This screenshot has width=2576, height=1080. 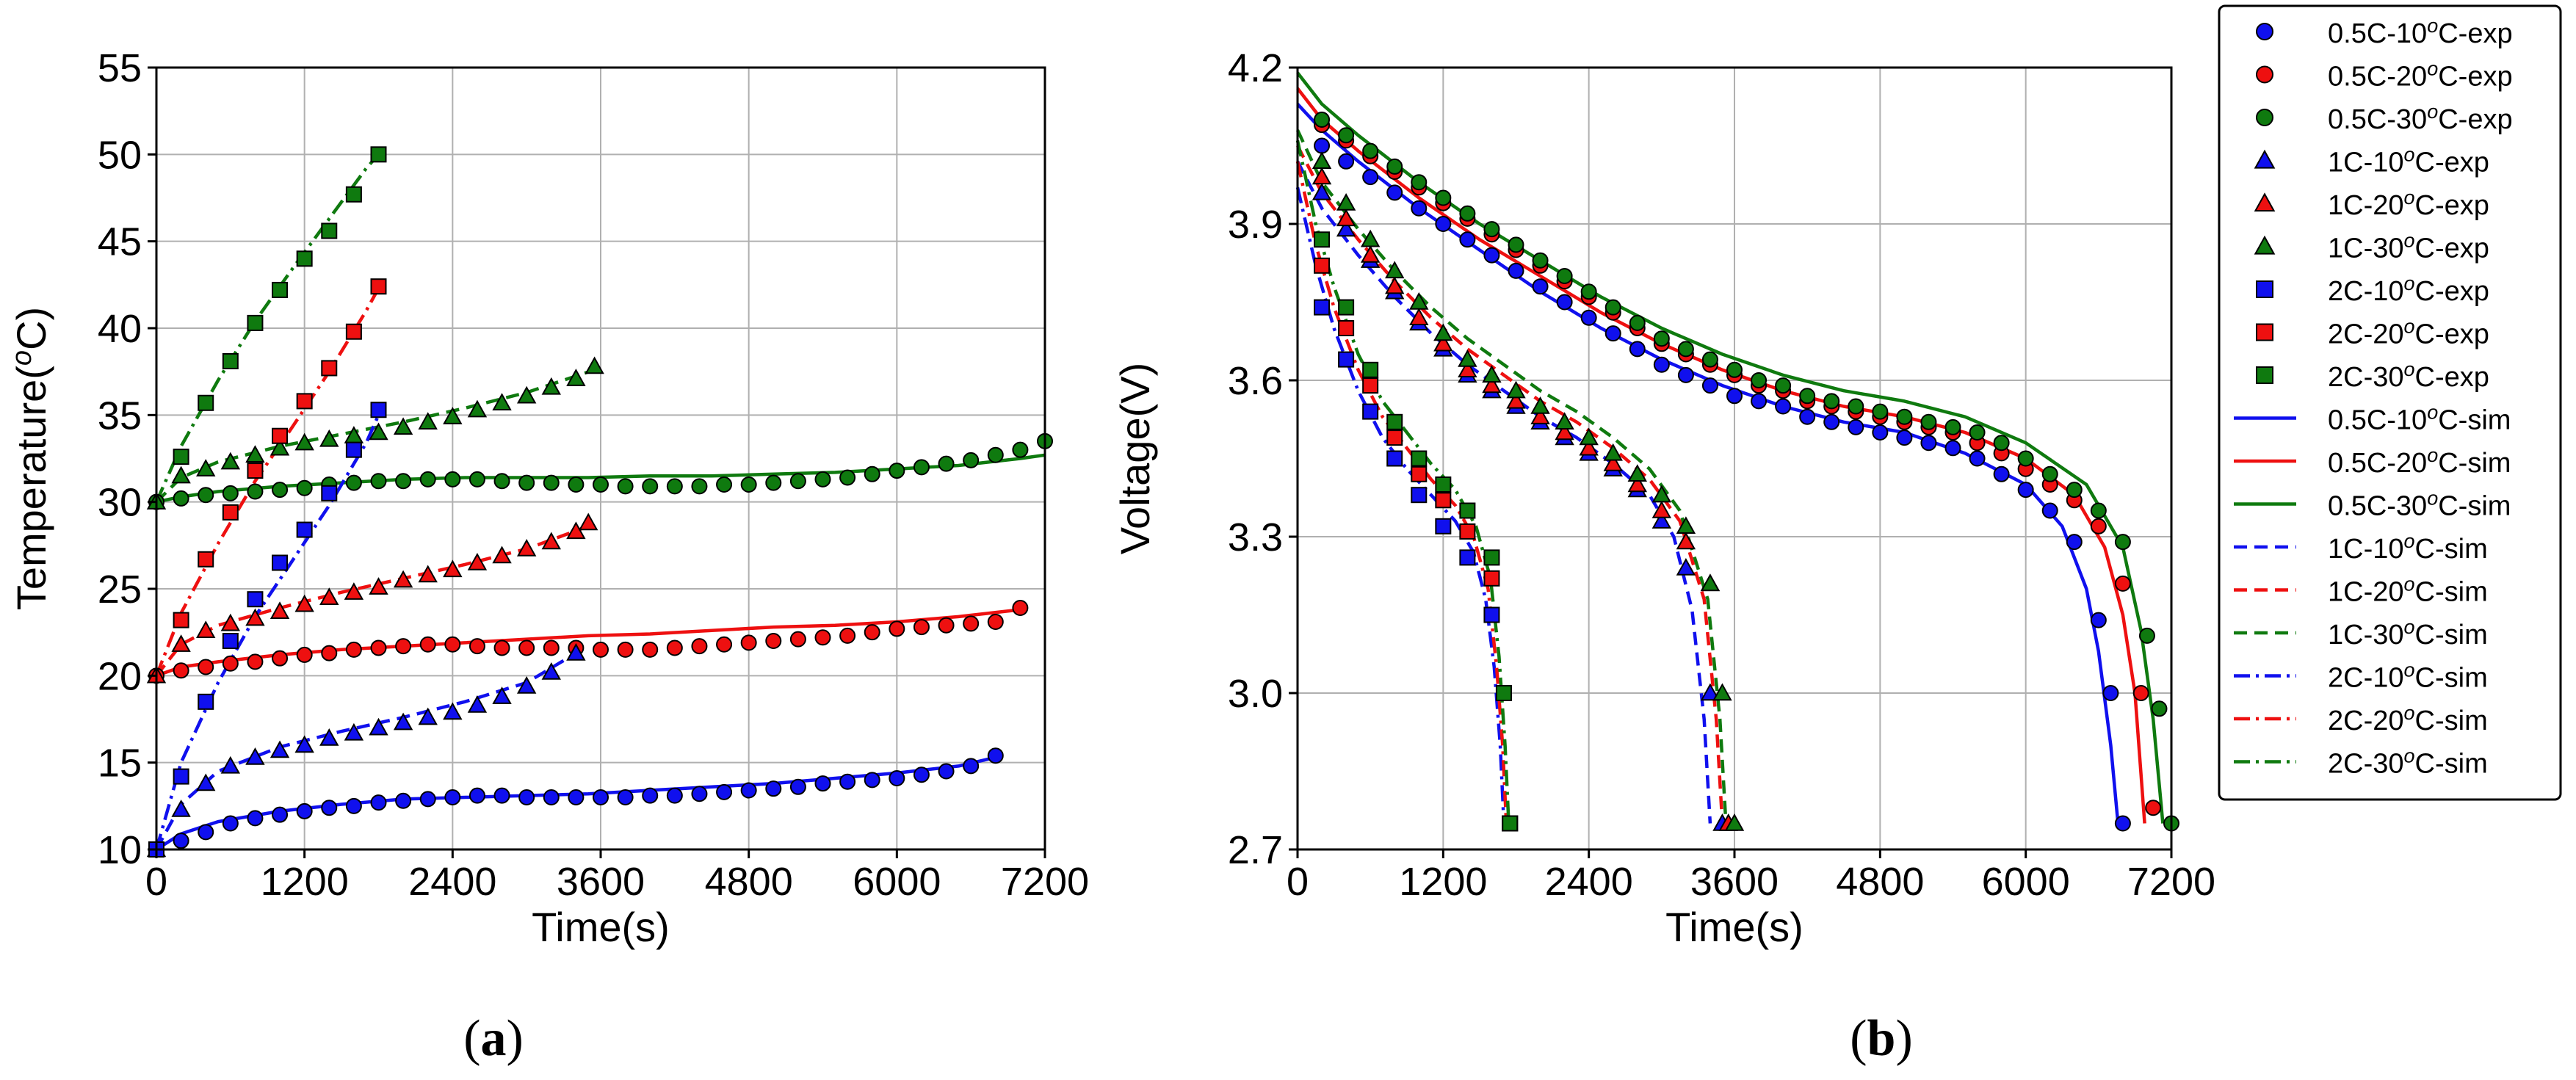 What do you see at coordinates (2408, 247) in the screenshot?
I see `legend-label: 1C-30oC-exp` at bounding box center [2408, 247].